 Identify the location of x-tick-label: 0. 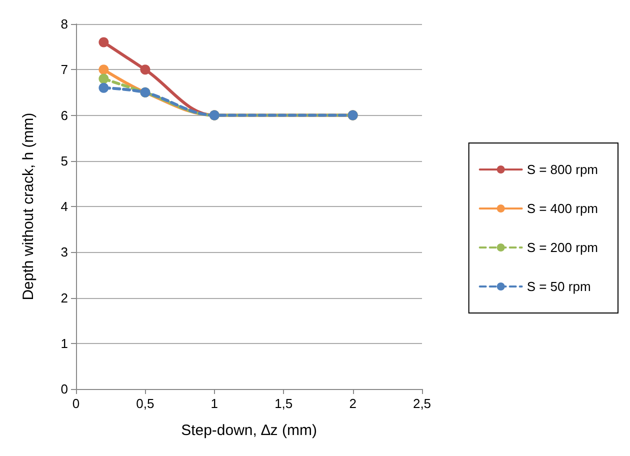
(76, 403).